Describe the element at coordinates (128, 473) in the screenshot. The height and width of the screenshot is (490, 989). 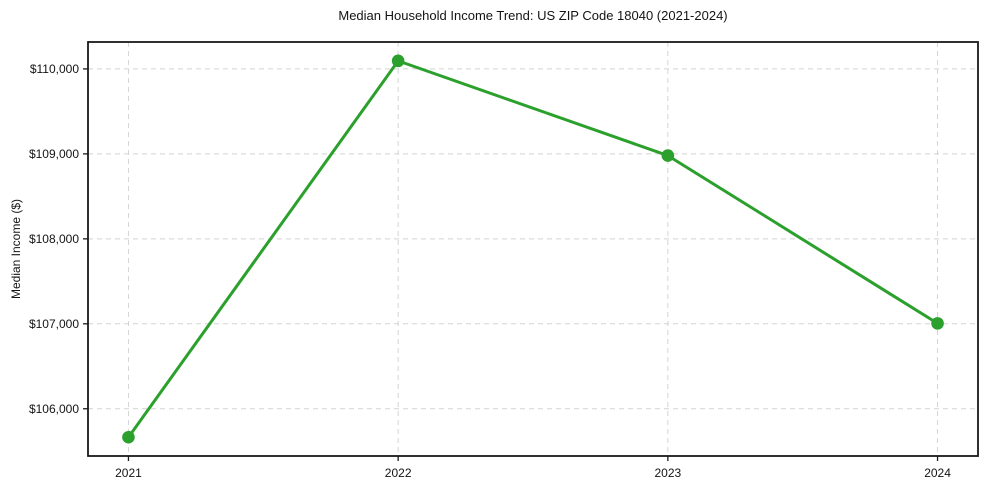
I see `x-tick-label: 2021` at that location.